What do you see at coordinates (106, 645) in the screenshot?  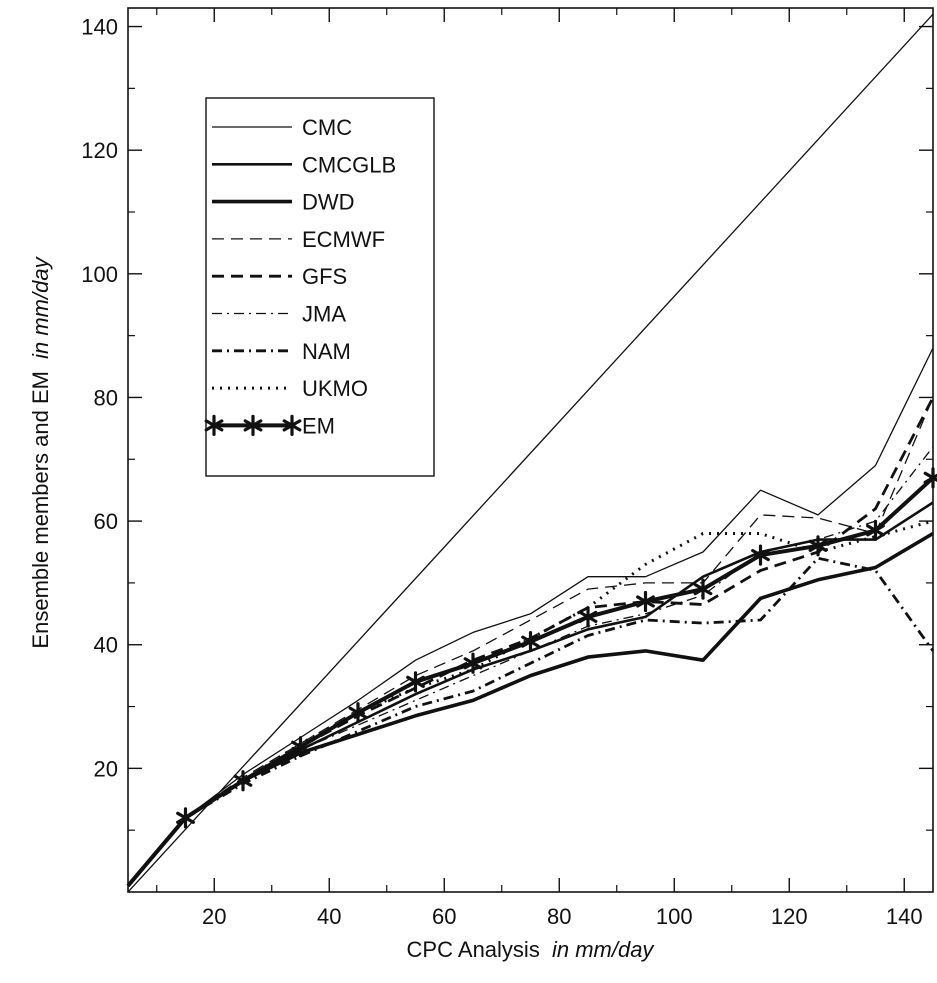 I see `y-tick-label: 40` at bounding box center [106, 645].